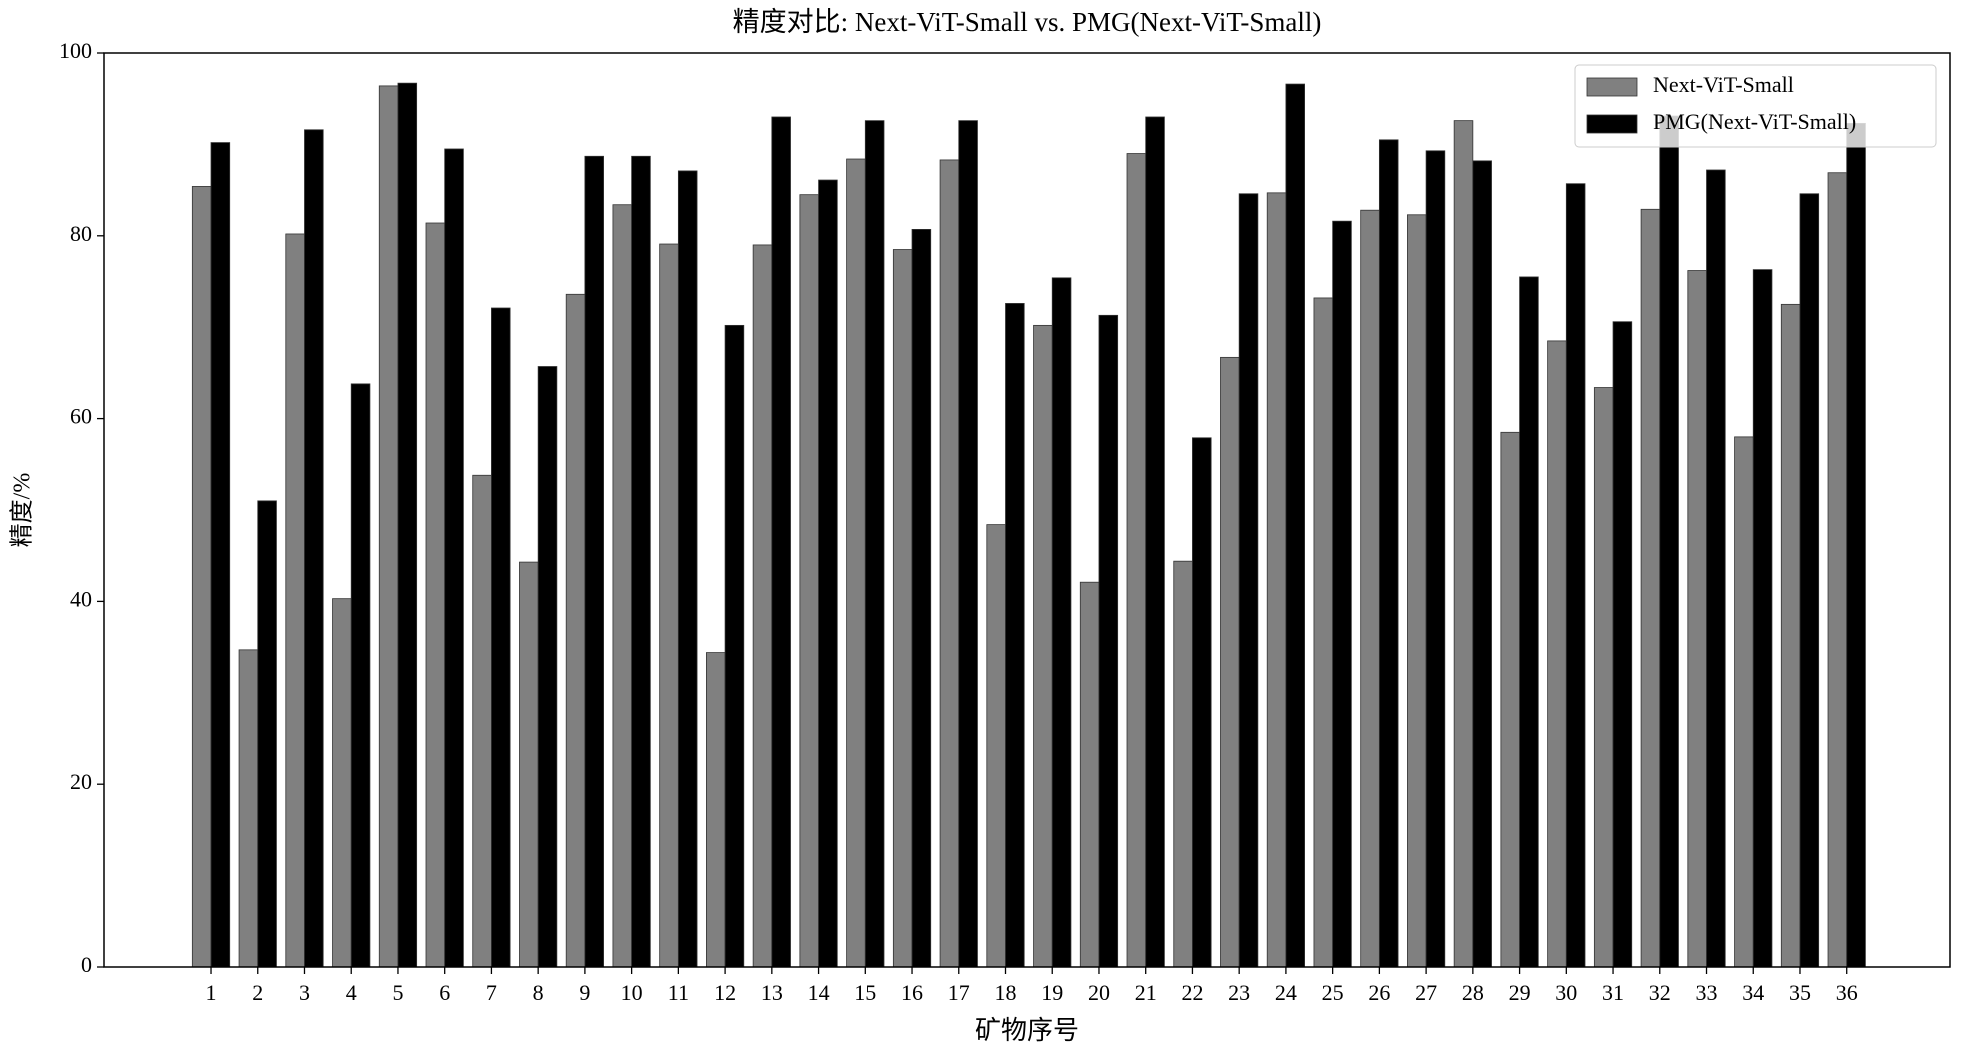  What do you see at coordinates (912, 992) in the screenshot?
I see `x-tick-label: 16` at bounding box center [912, 992].